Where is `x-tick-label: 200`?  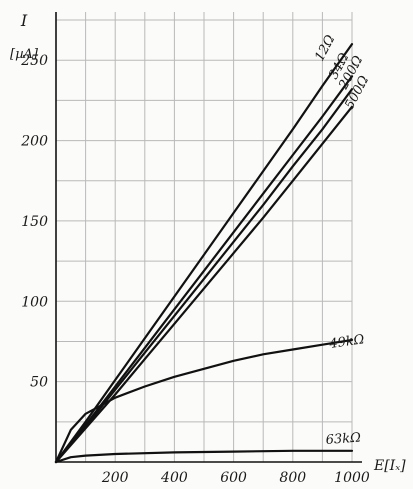
x-tick-label: 200 is located at coordinates (115, 478).